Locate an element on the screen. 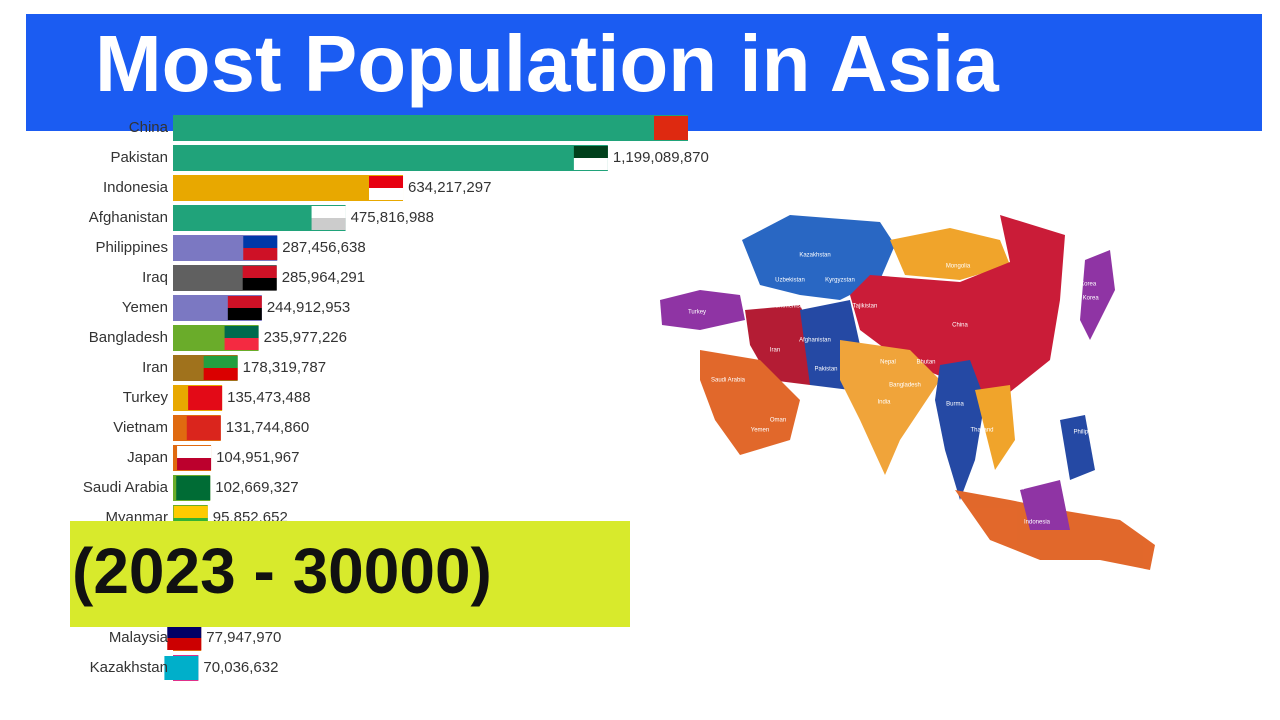 This screenshot has width=1280, height=720. category-label: Malaysia is located at coordinates (139, 637).